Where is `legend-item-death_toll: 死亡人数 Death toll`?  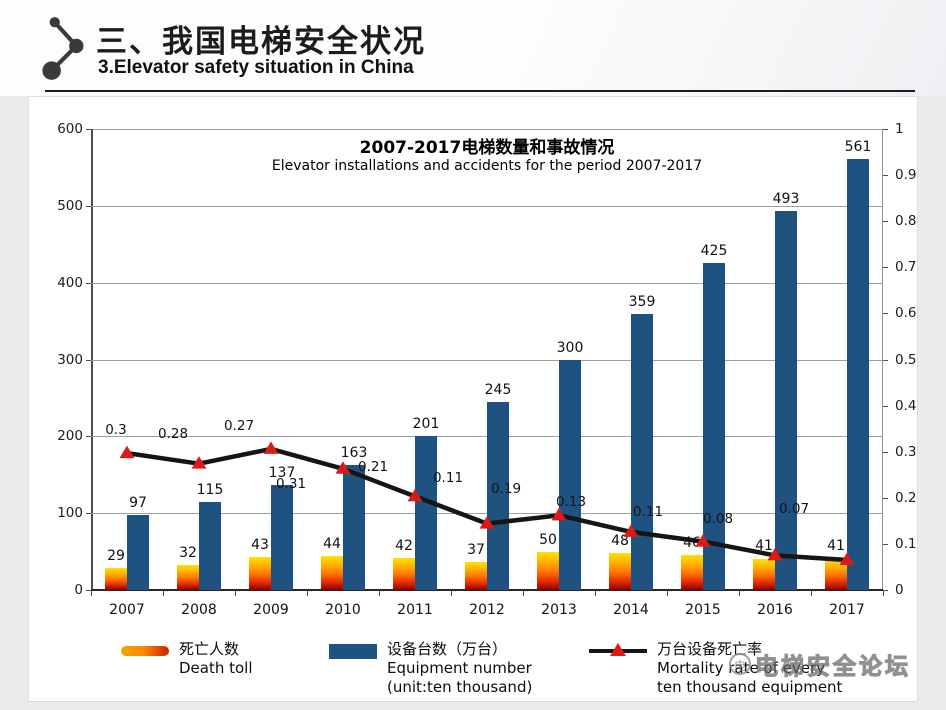 legend-item-death_toll: 死亡人数 Death toll is located at coordinates (187, 659).